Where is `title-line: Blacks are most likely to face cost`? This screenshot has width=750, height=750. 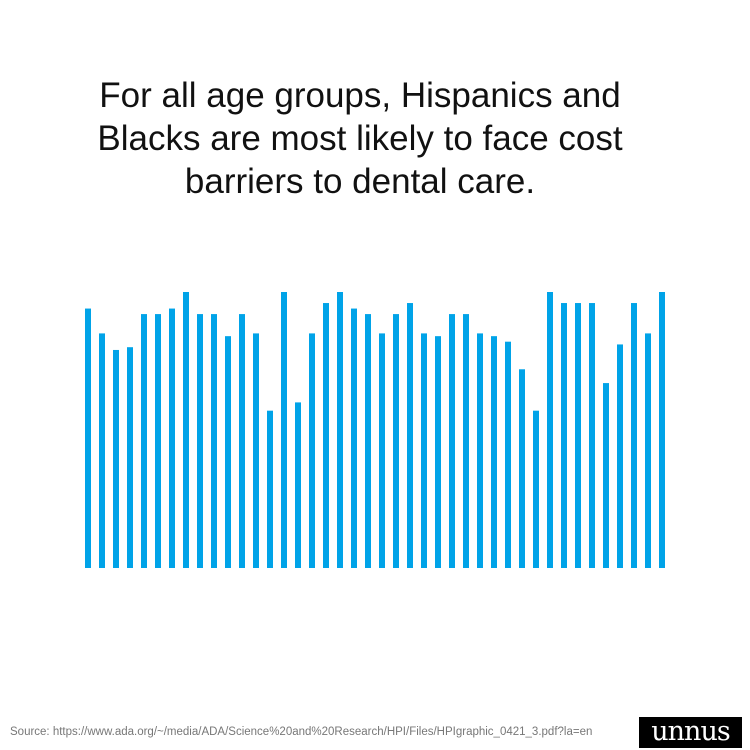
title-line: Blacks are most likely to face cost is located at coordinates (360, 138).